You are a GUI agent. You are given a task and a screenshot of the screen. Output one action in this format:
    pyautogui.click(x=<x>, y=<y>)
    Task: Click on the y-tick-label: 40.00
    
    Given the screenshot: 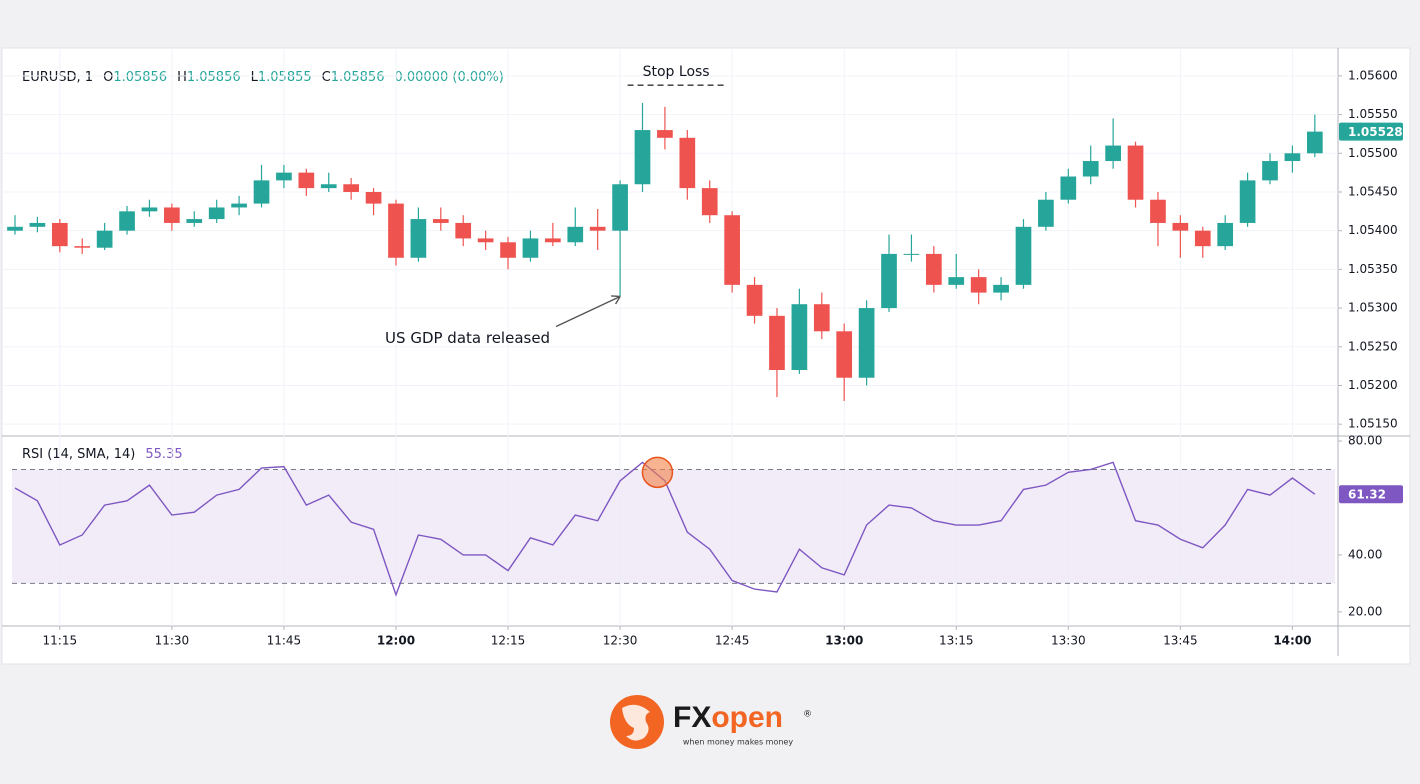 What is the action you would take?
    pyautogui.click(x=1365, y=554)
    